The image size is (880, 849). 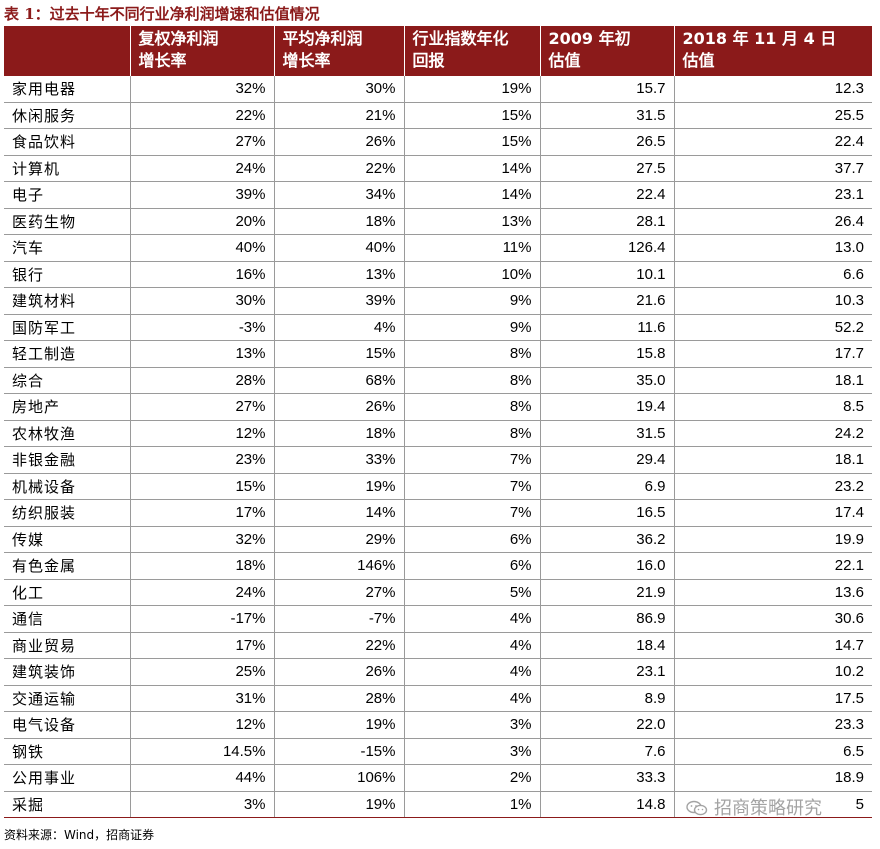 What do you see at coordinates (772, 778) in the screenshot?
I see `value-cell: 18.9` at bounding box center [772, 778].